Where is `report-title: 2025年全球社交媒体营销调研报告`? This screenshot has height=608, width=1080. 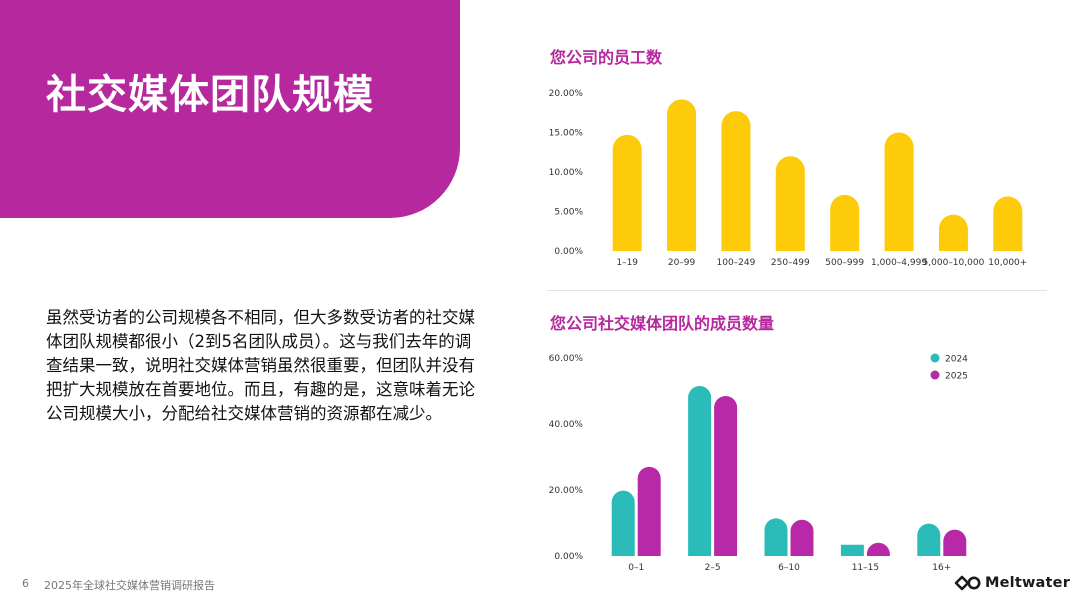 report-title: 2025年全球社交媒体营销调研报告 is located at coordinates (129, 585).